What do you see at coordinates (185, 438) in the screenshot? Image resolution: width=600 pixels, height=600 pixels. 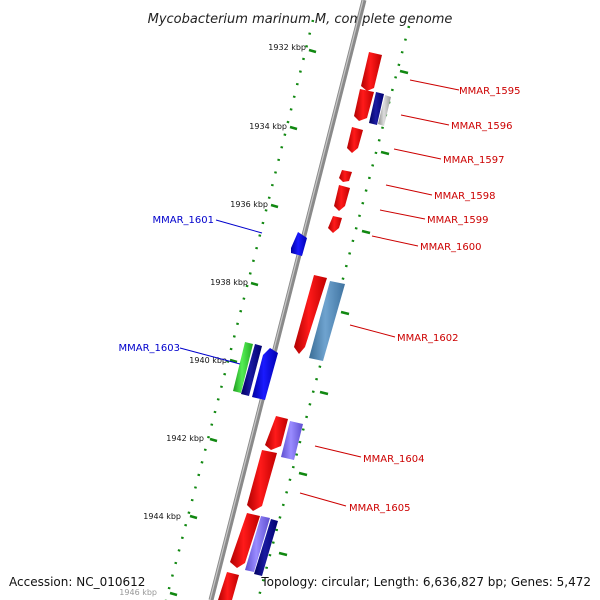 I see `kbp-label: 1942 kbp` at bounding box center [185, 438].